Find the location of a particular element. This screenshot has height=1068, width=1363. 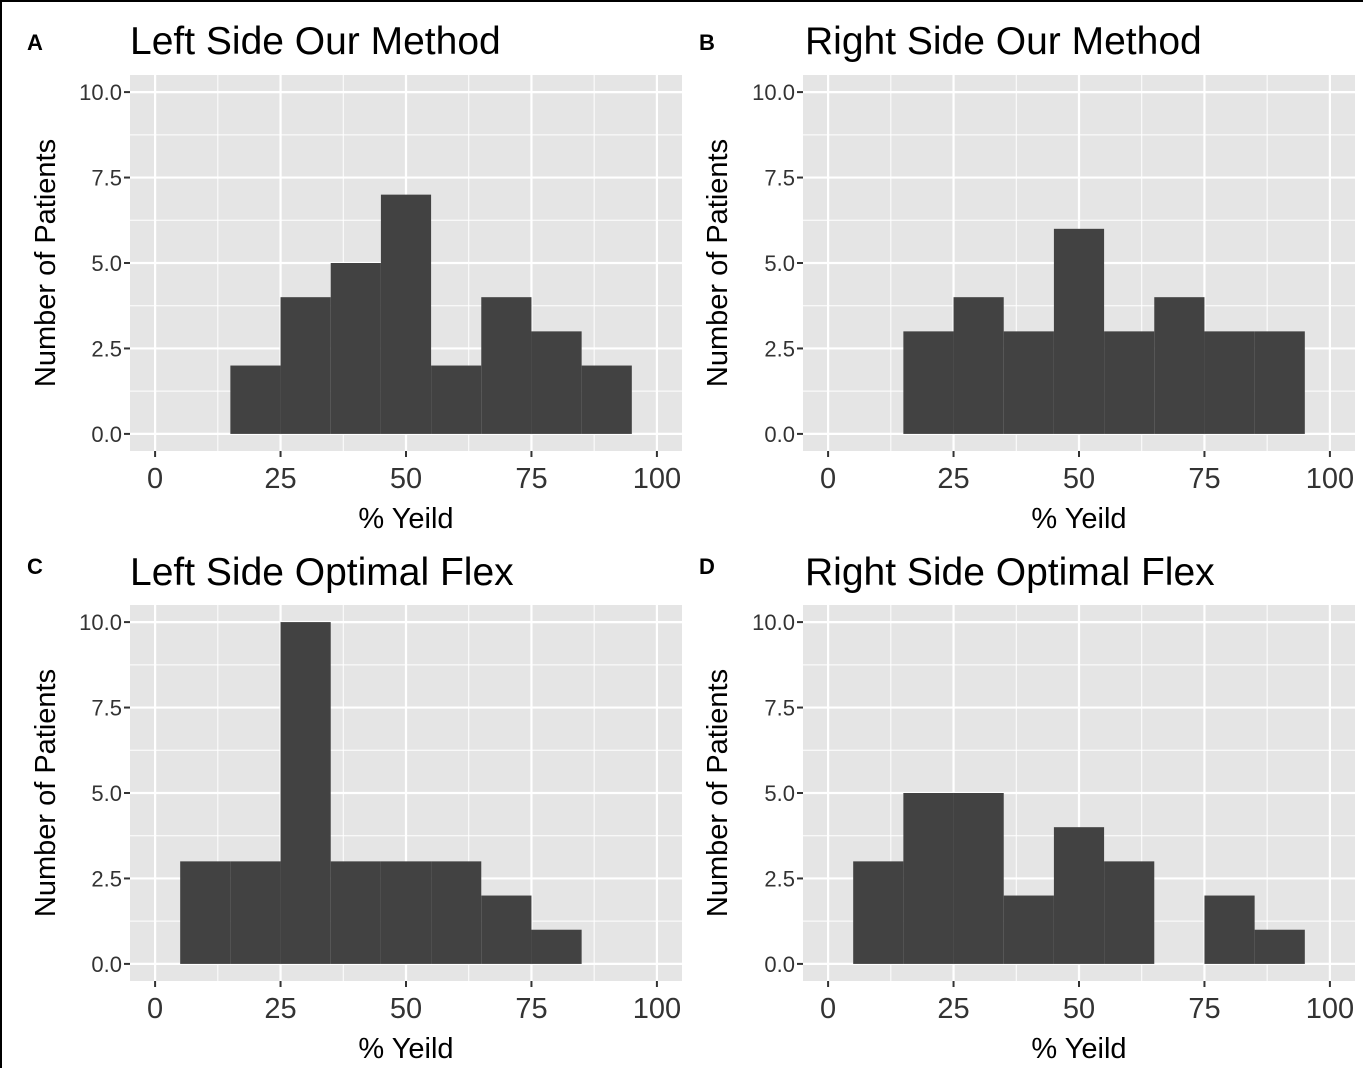

figure-frame-top is located at coordinates (681, 1).